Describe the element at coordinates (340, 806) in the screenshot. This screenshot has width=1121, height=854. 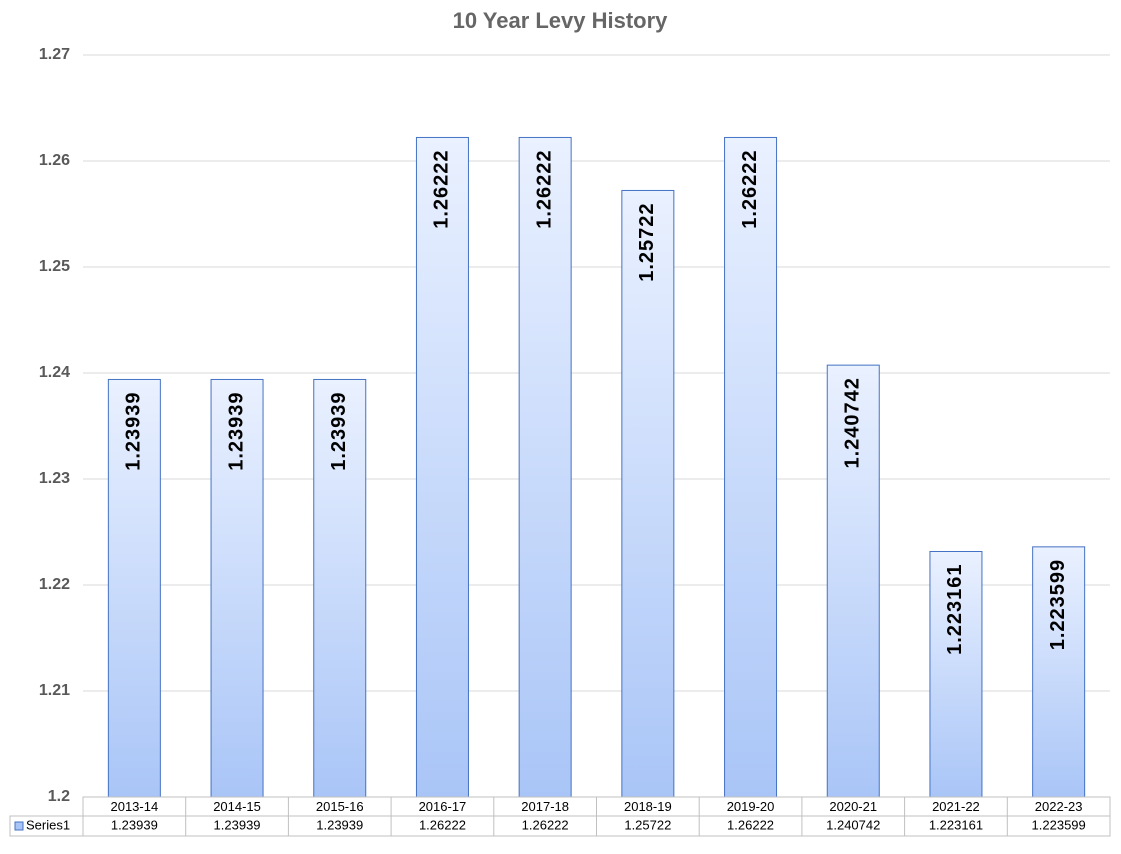
I see `x-tick-label: 2015-16` at that location.